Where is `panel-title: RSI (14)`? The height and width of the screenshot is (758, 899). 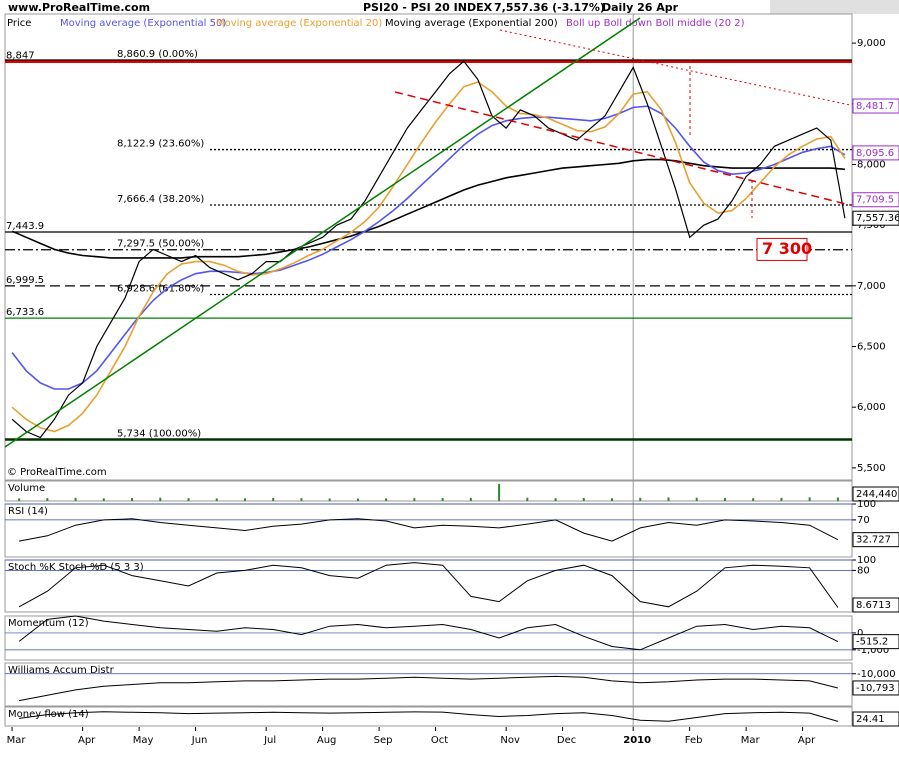
panel-title: RSI (14) is located at coordinates (28, 511).